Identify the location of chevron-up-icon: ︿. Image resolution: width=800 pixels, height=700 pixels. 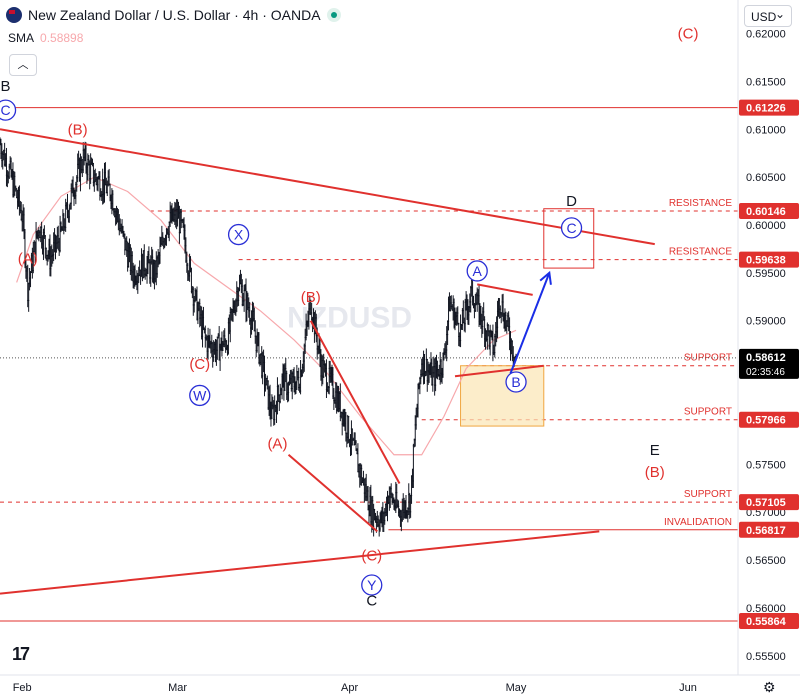
(23, 65).